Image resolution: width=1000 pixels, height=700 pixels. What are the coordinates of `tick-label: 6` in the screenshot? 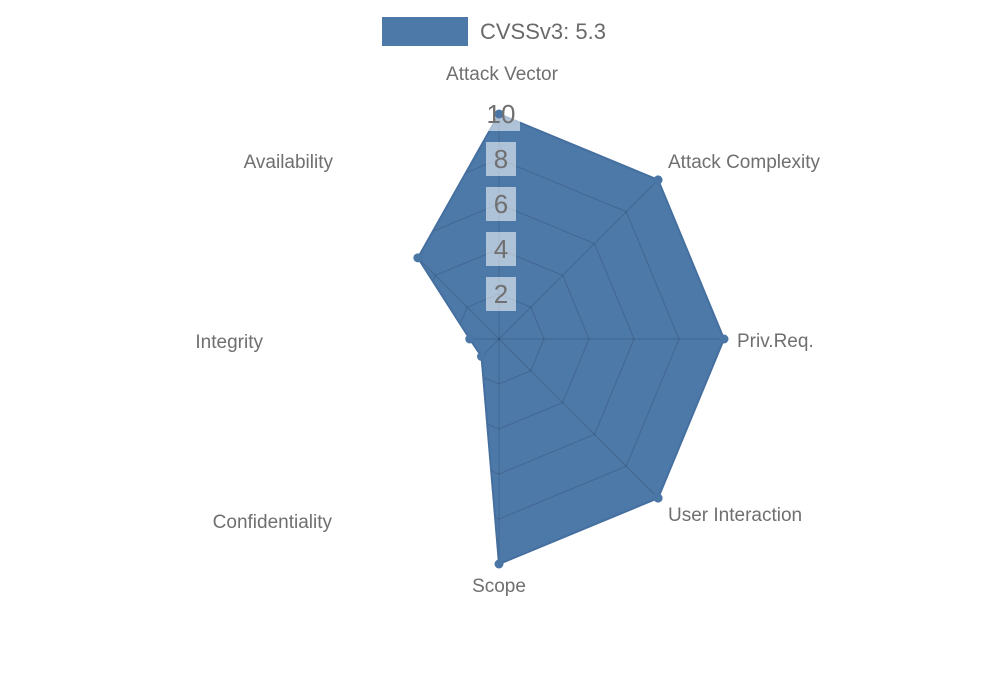 It's located at (501, 204).